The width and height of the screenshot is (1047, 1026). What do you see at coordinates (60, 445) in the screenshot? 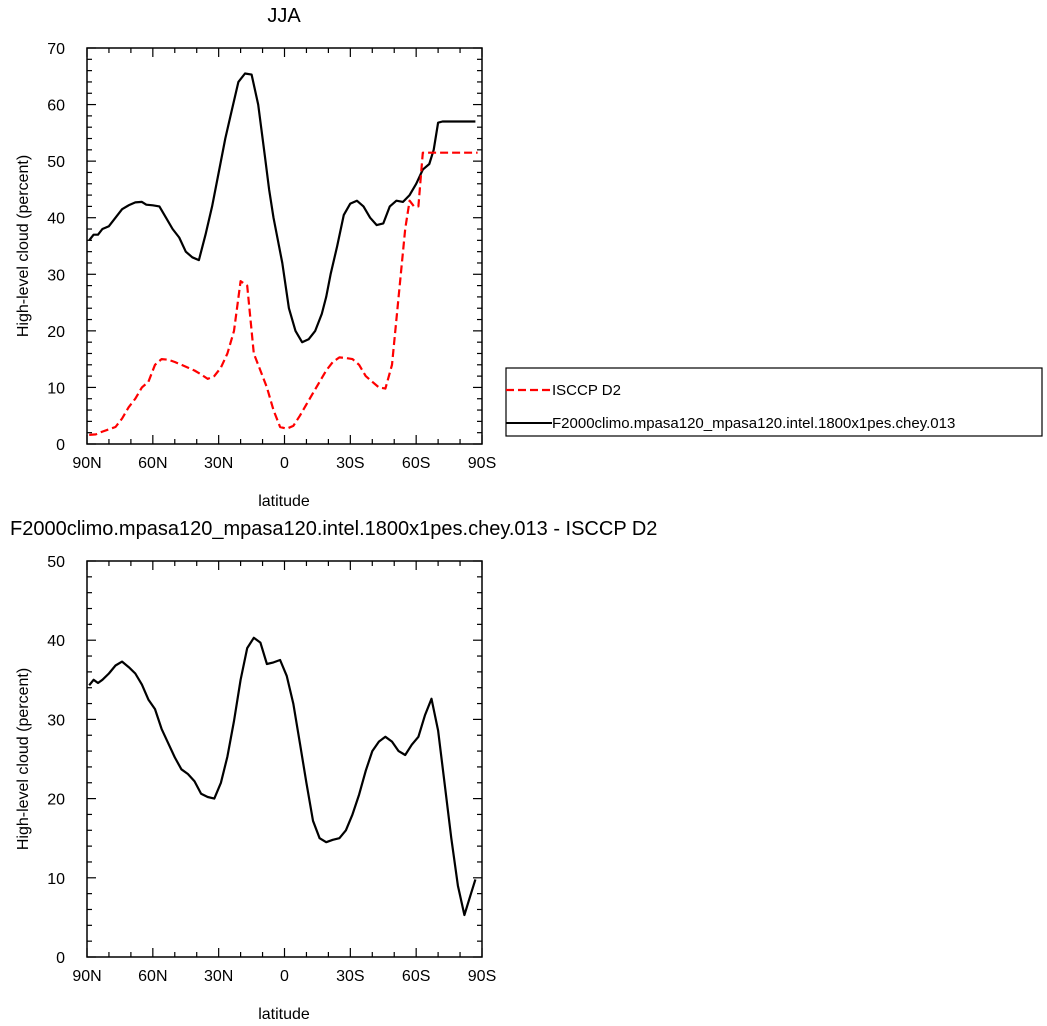
I see `panel-jja-y-tick-label: 0` at bounding box center [60, 445].